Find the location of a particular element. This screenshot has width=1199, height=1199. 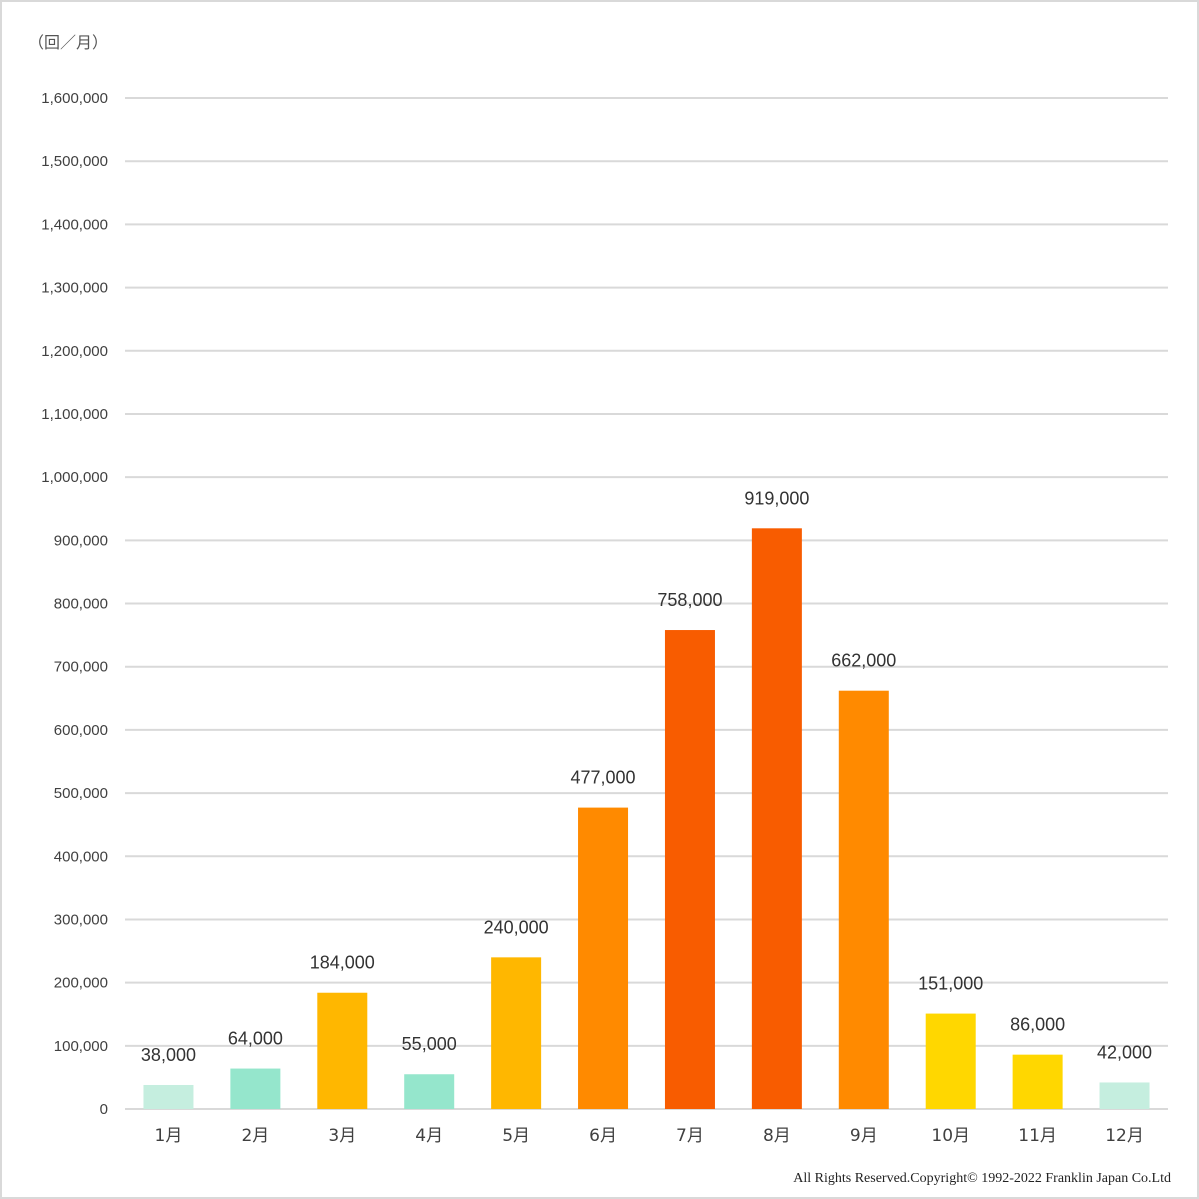

data-label-7: 758,000 is located at coordinates (689, 600).